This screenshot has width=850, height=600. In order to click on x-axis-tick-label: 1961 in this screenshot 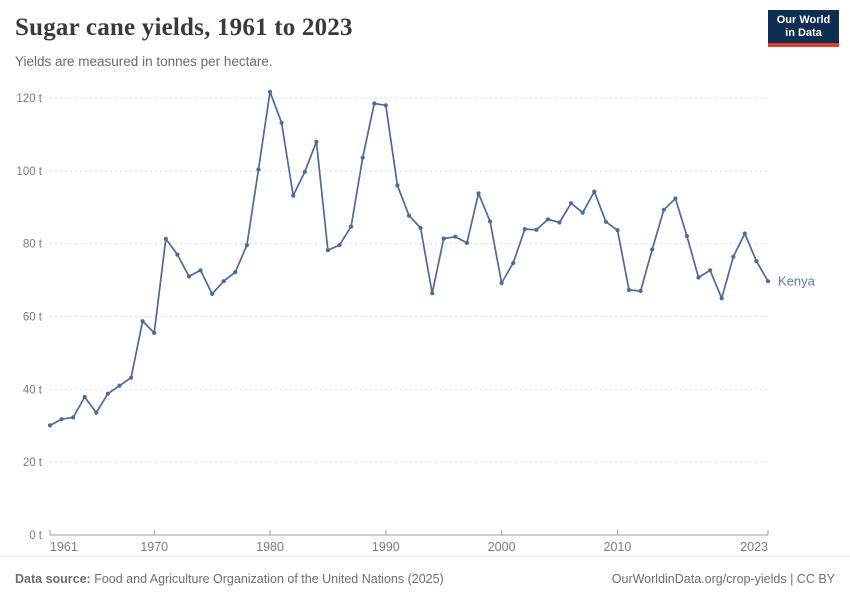, I will do `click(64, 547)`.